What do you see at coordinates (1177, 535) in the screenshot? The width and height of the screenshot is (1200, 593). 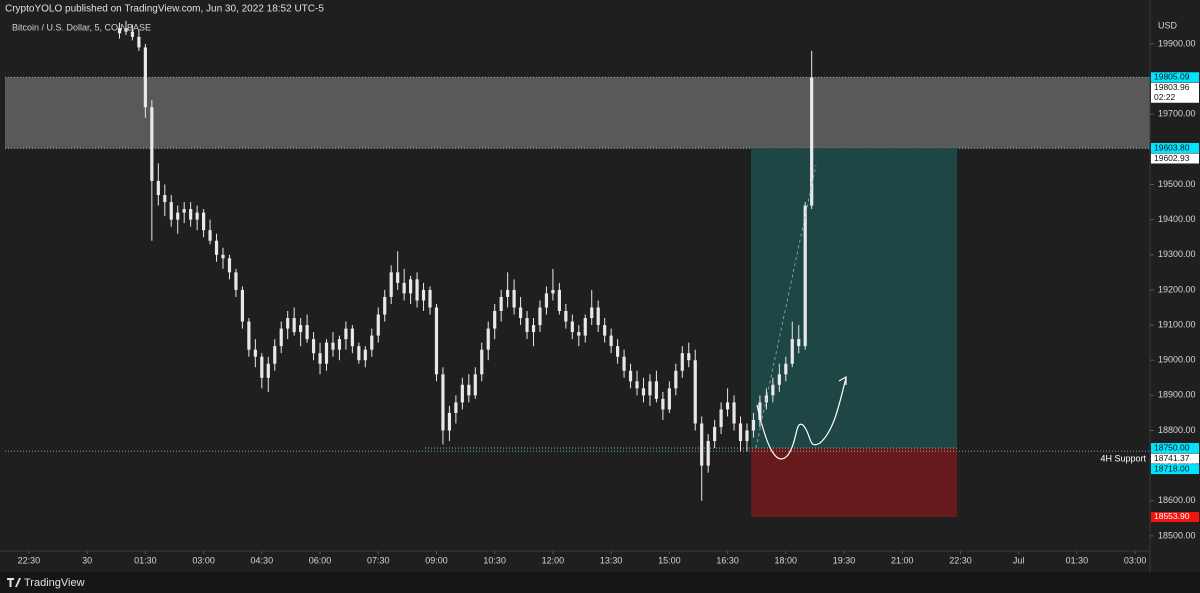 I see `y-tick-label: 18500.00` at bounding box center [1177, 535].